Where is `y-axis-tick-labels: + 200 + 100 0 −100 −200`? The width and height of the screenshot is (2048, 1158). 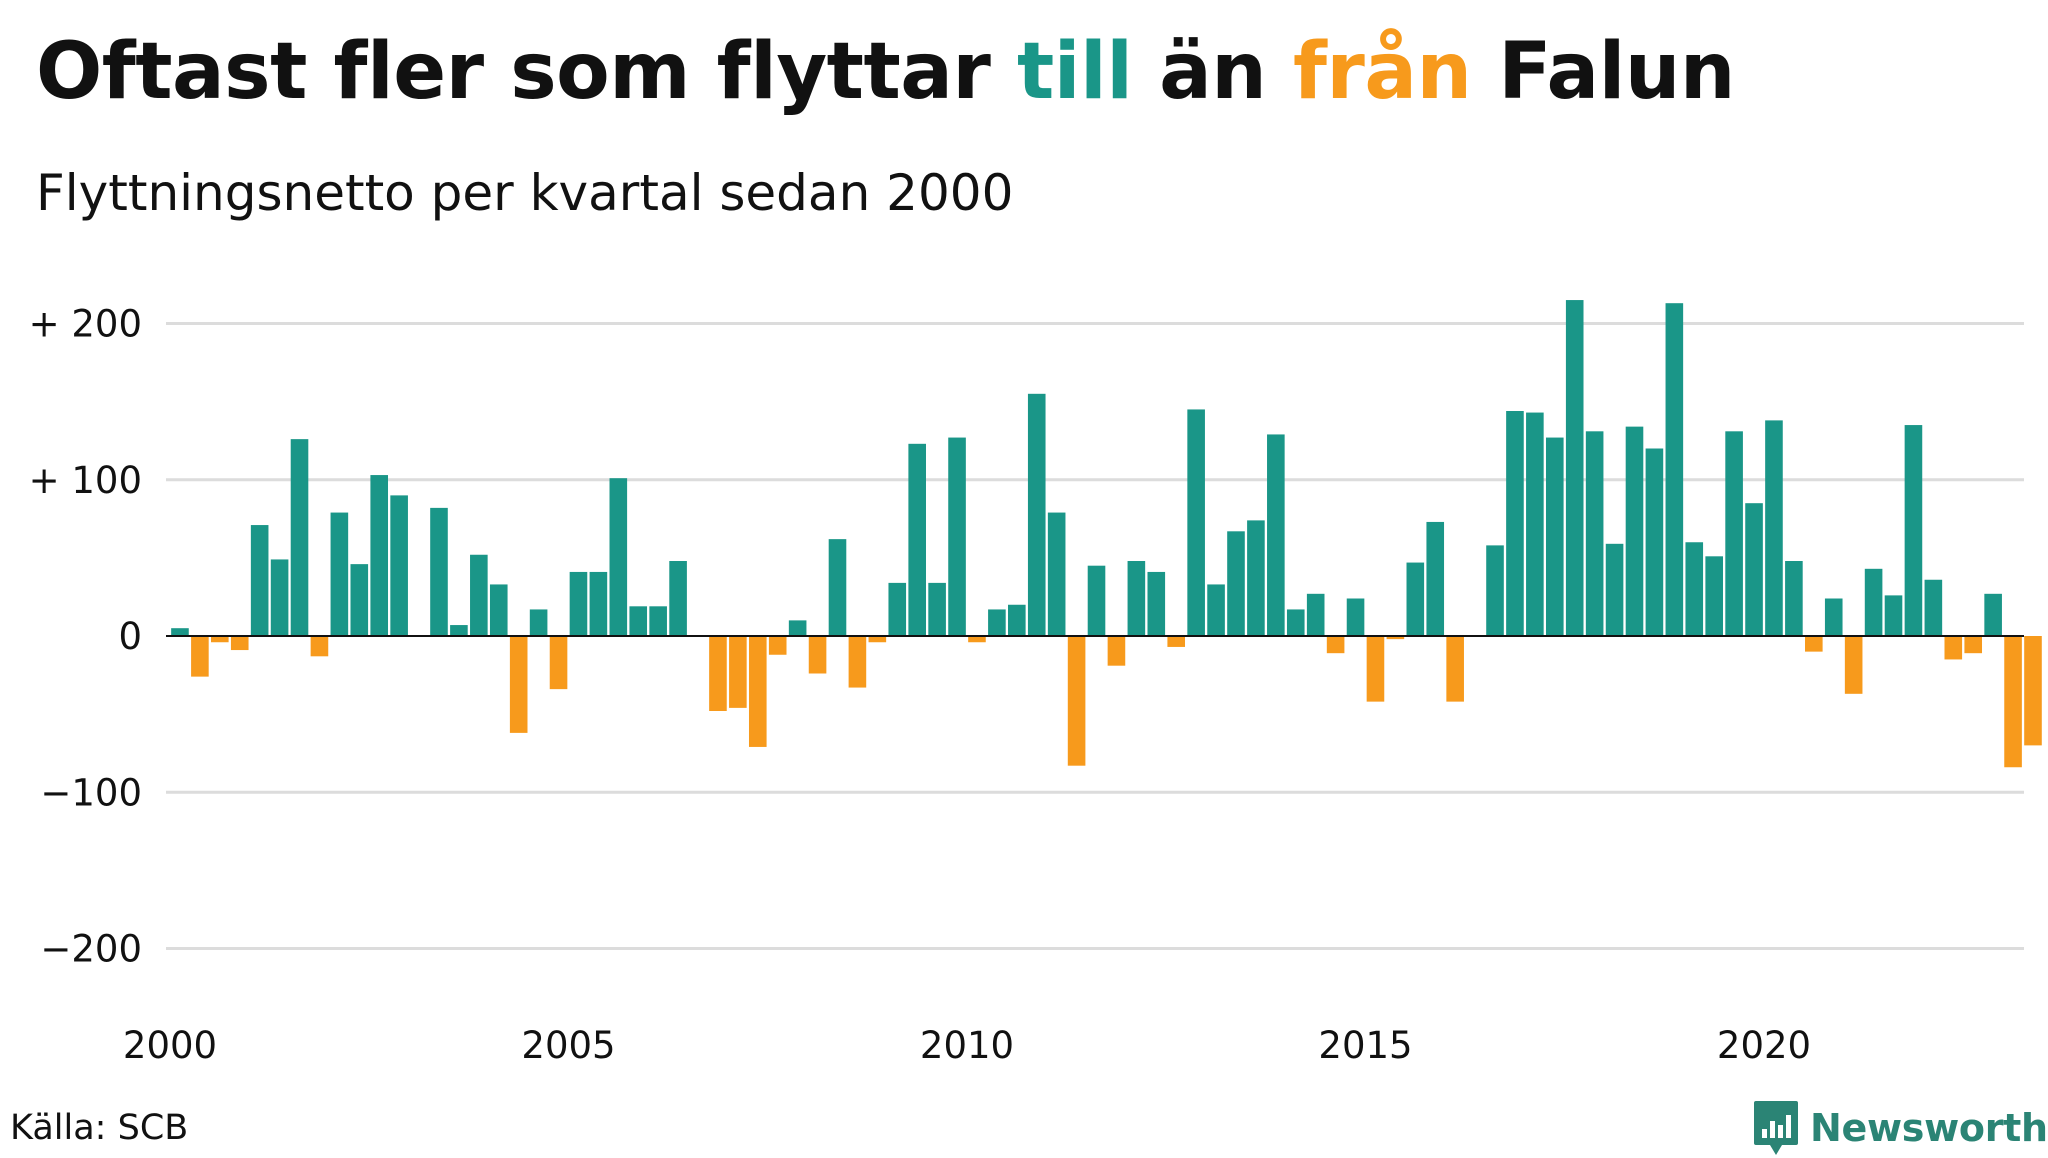
y-axis-tick-labels: + 200 + 100 0 −100 −200 is located at coordinates (85, 637).